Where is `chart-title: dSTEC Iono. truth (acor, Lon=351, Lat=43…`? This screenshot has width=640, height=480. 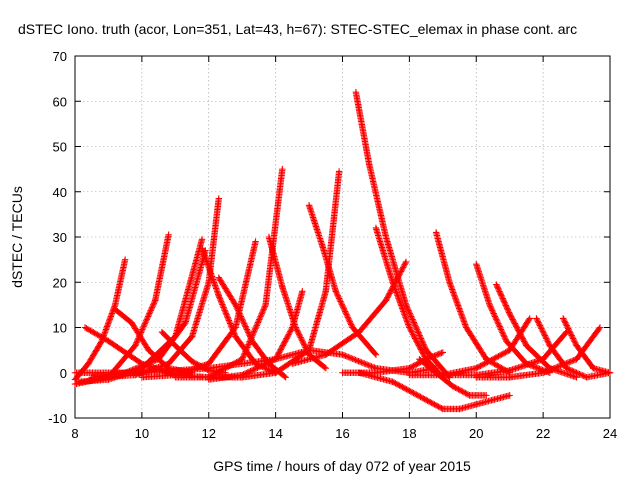 chart-title: dSTEC Iono. truth (acor, Lon=351, Lat=43… is located at coordinates (297, 29).